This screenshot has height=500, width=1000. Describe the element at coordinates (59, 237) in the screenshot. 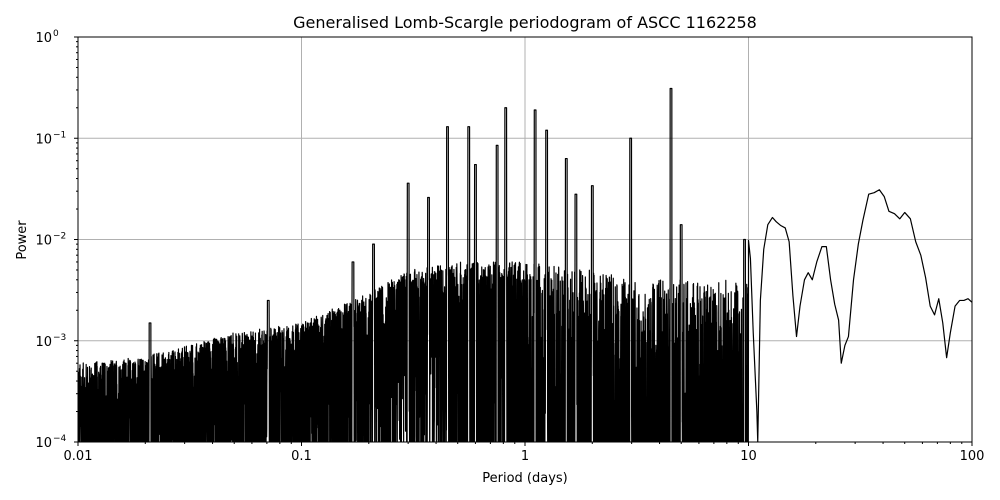

I see `y-tick-exponent: −2` at that location.